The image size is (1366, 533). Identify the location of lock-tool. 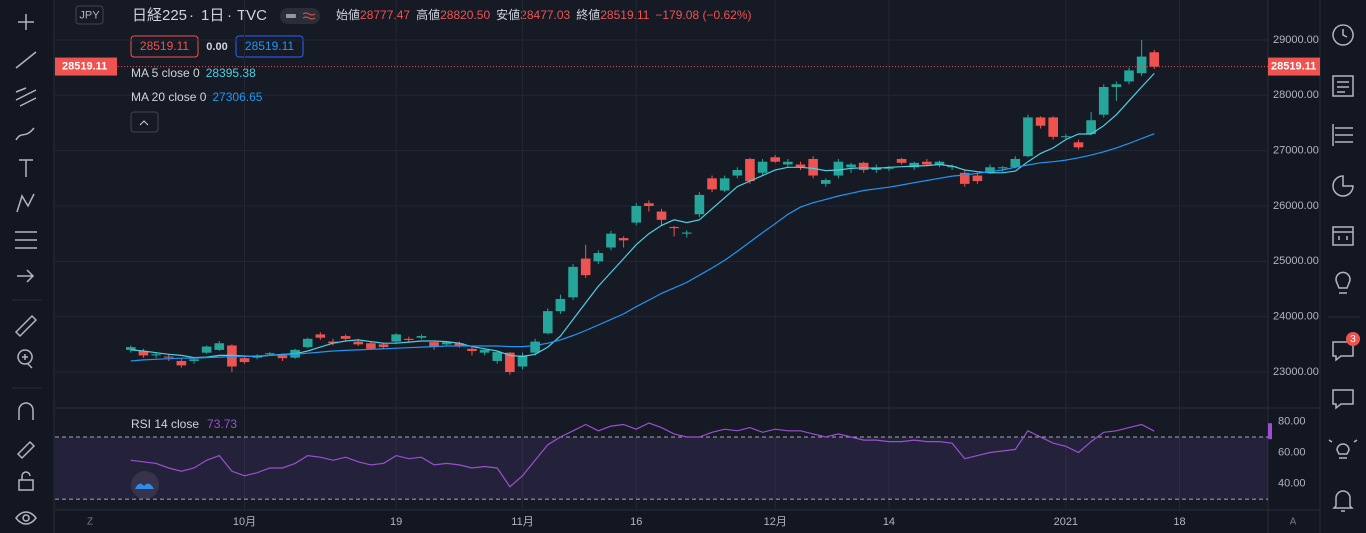
(26, 481).